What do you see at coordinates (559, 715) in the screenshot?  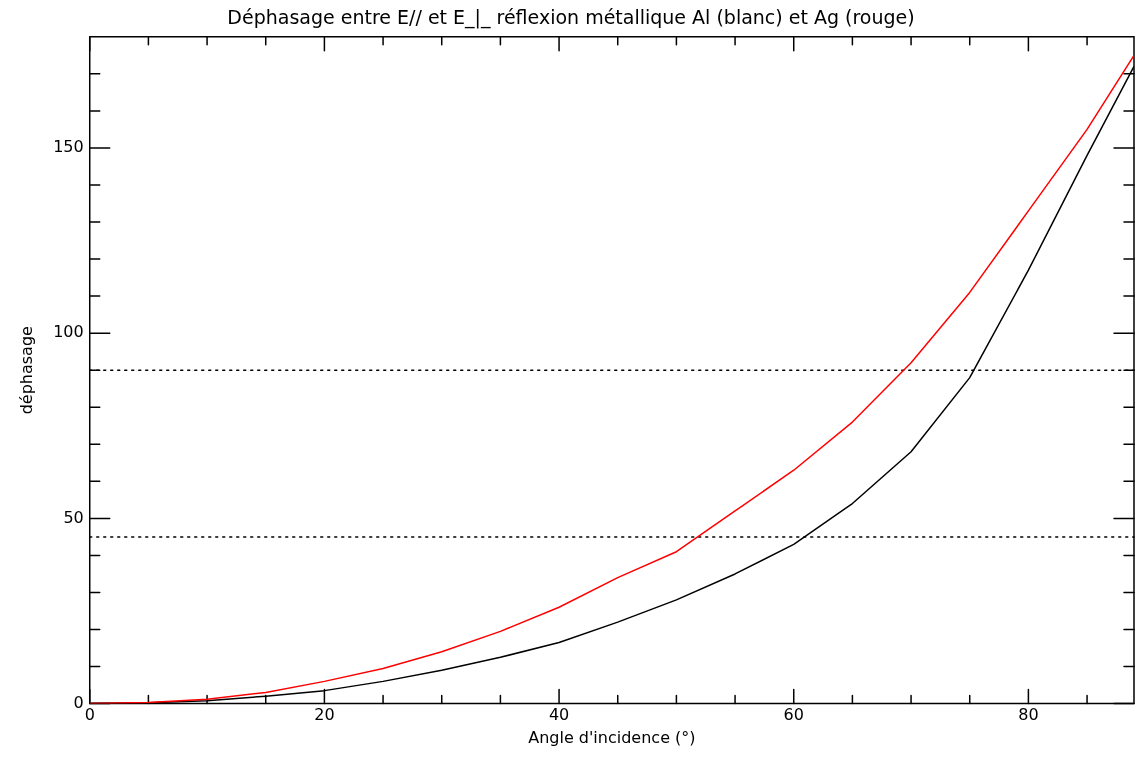 I see `x-tick-label: 40` at bounding box center [559, 715].